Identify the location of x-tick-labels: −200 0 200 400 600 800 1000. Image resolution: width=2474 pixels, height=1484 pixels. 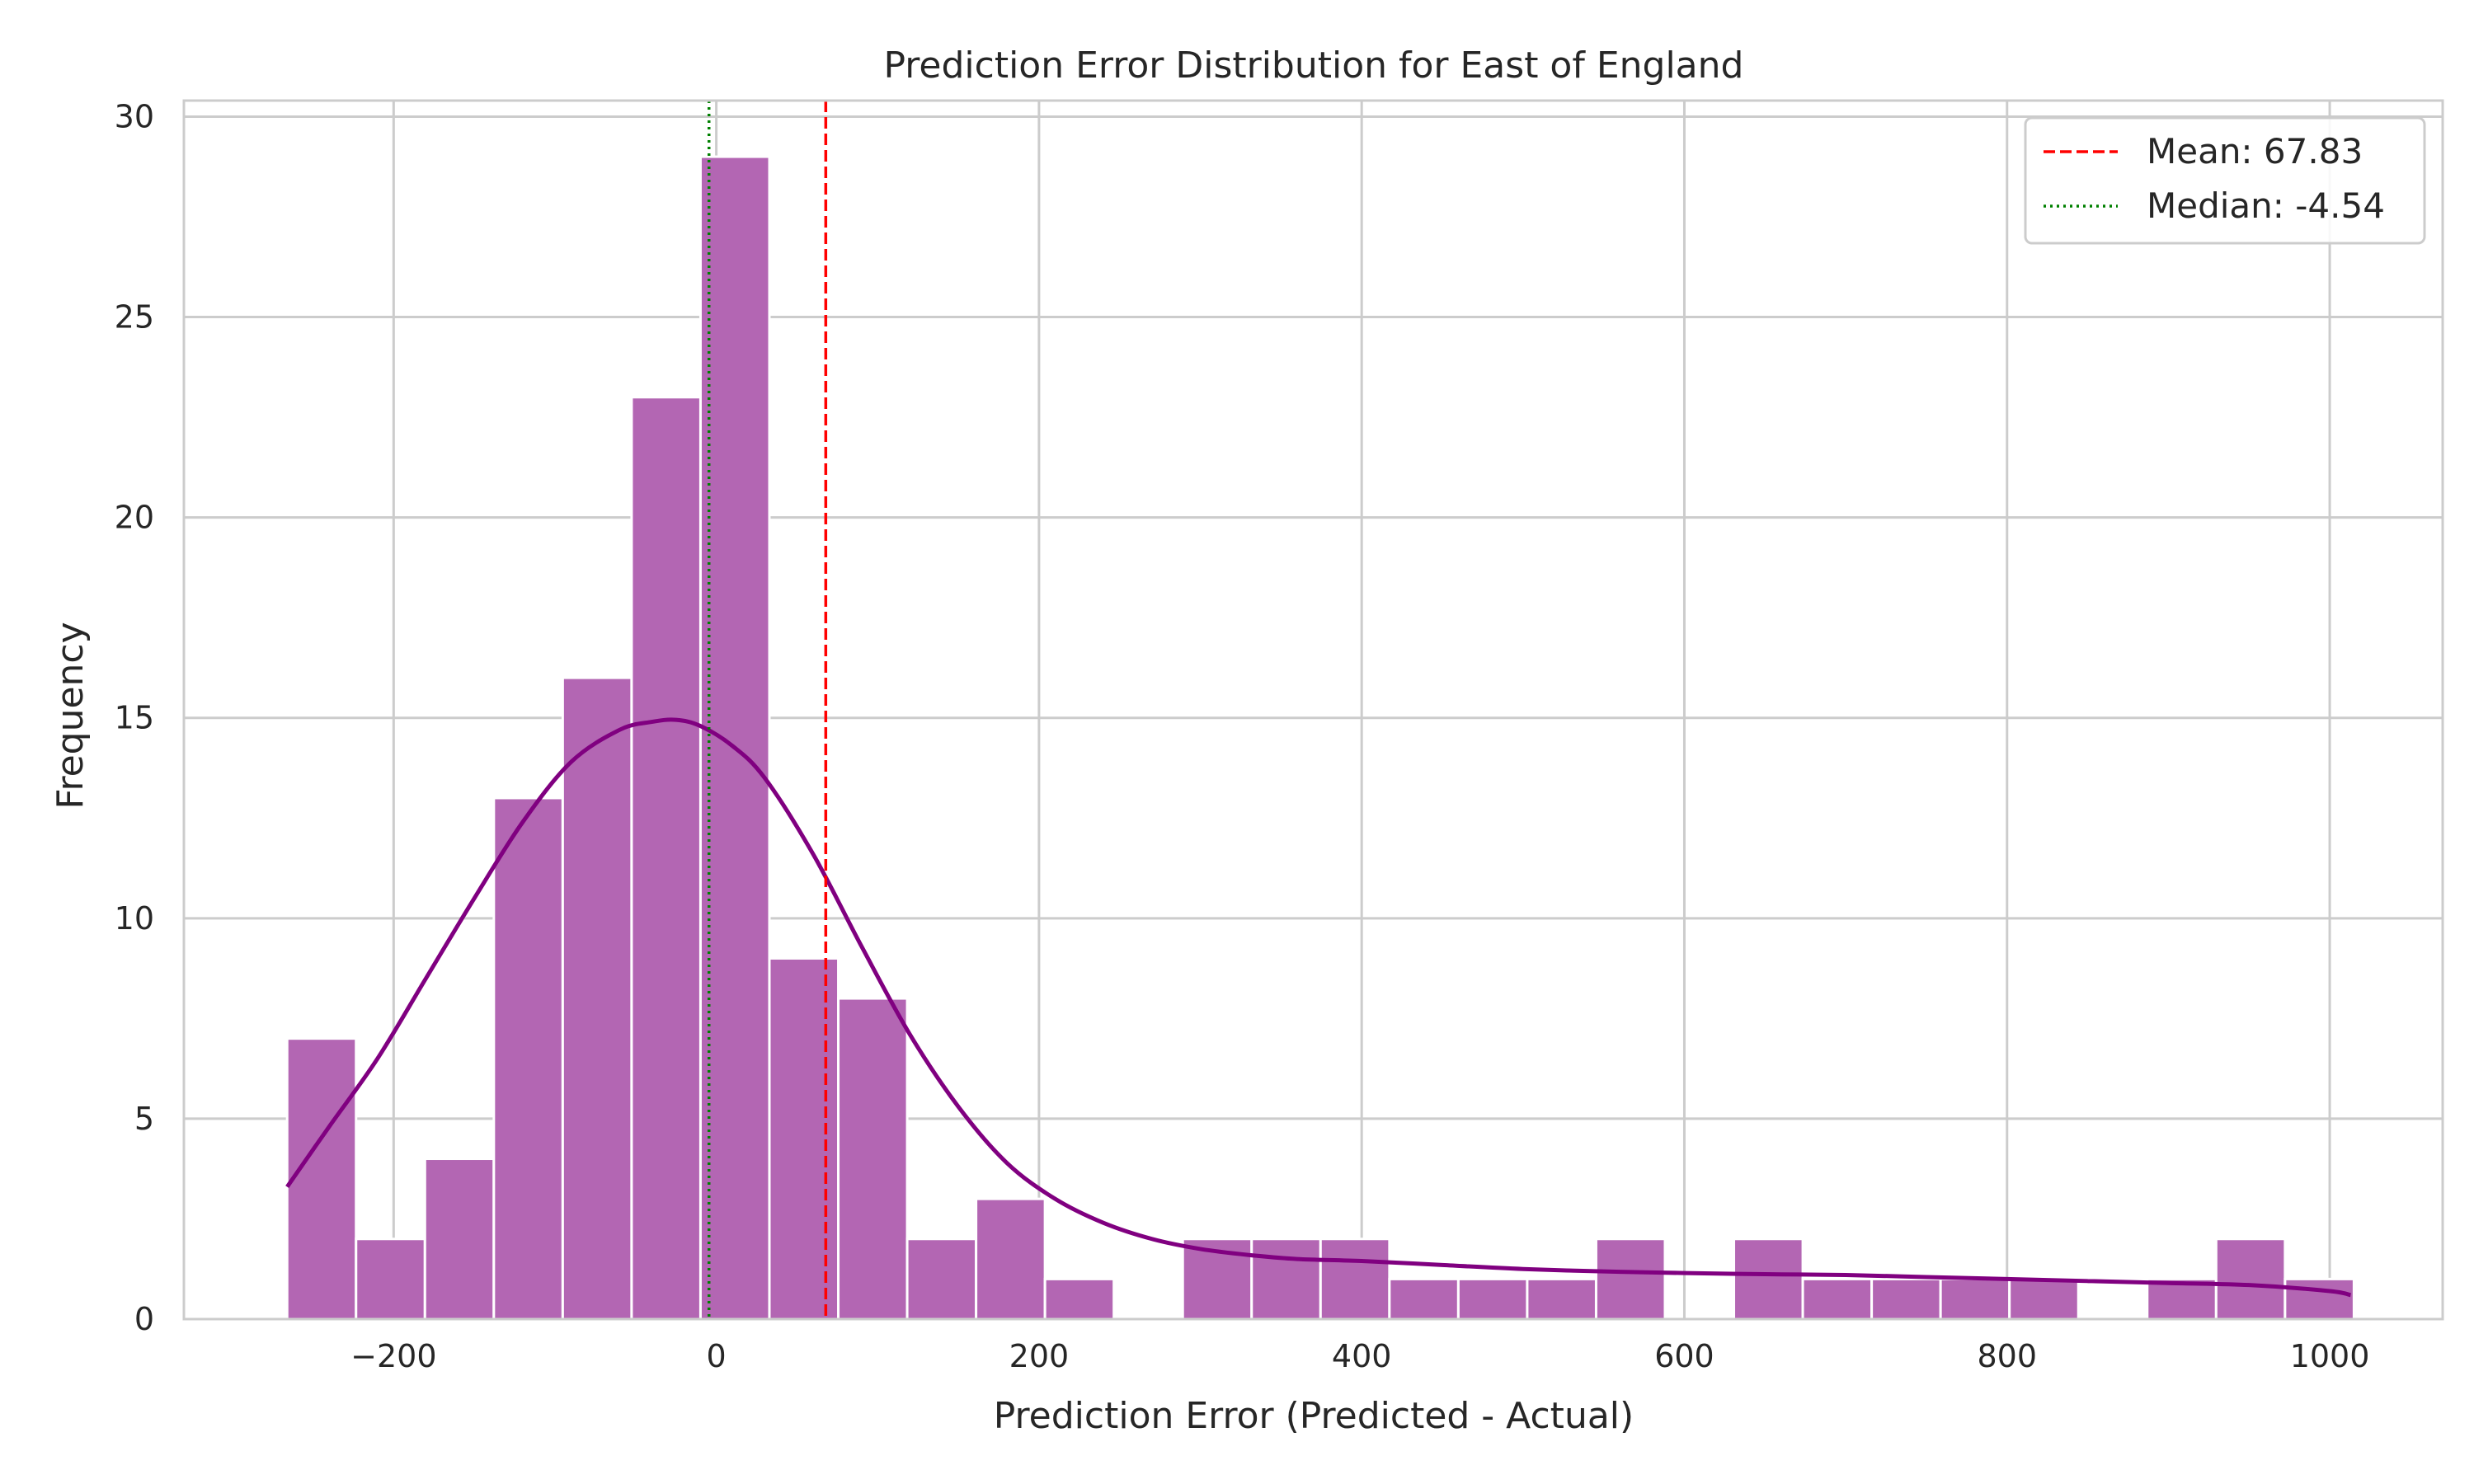
(1359, 1356).